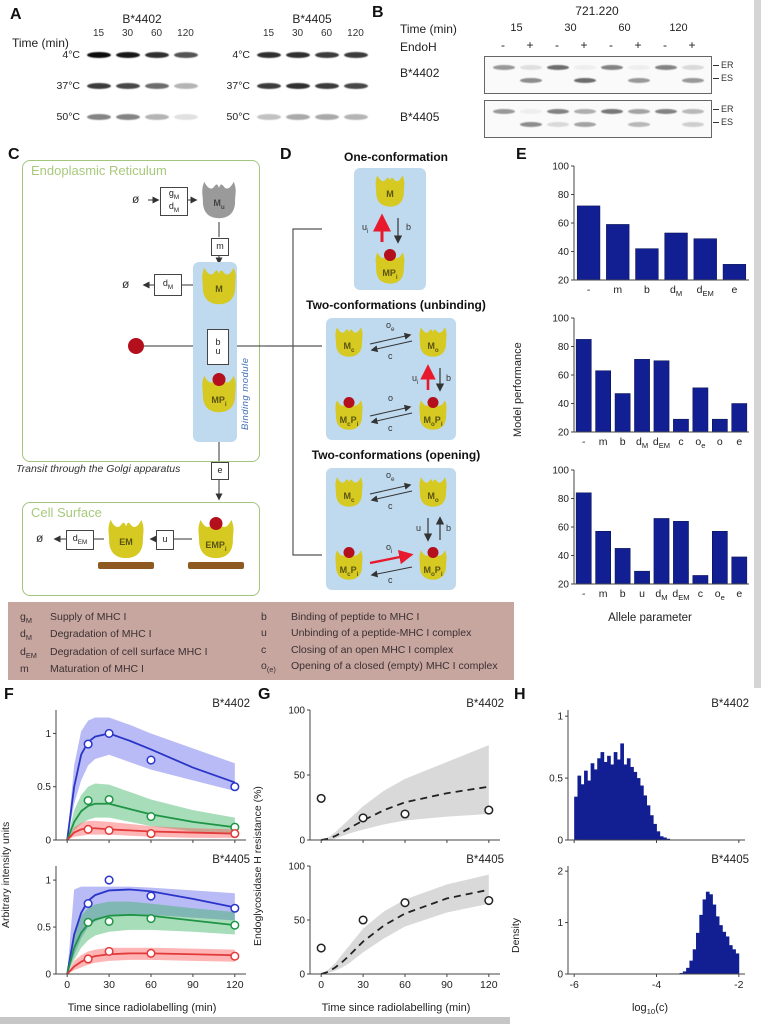 This screenshot has height=1024, width=761. Describe the element at coordinates (156, 33) in the screenshot. I see `time-value: 60` at that location.